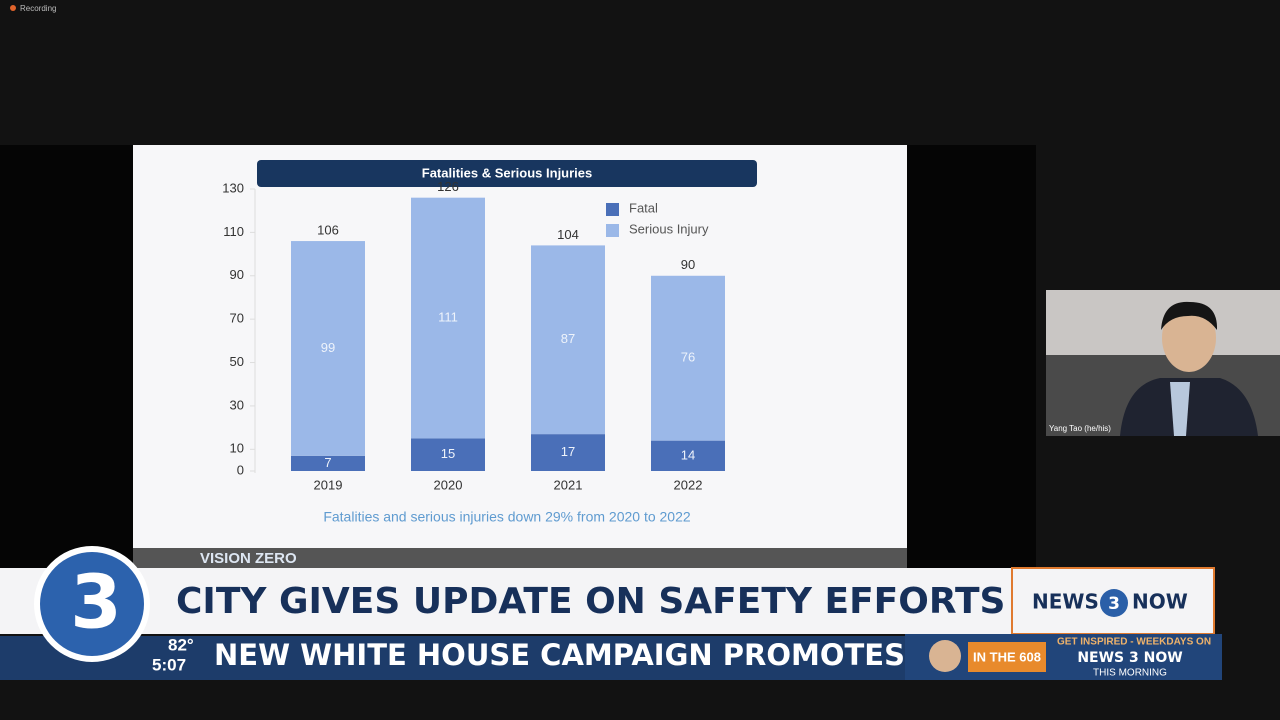 Image resolution: width=1280 pixels, height=720 pixels. Describe the element at coordinates (669, 228) in the screenshot. I see `legend-label: Serious Injury` at that location.